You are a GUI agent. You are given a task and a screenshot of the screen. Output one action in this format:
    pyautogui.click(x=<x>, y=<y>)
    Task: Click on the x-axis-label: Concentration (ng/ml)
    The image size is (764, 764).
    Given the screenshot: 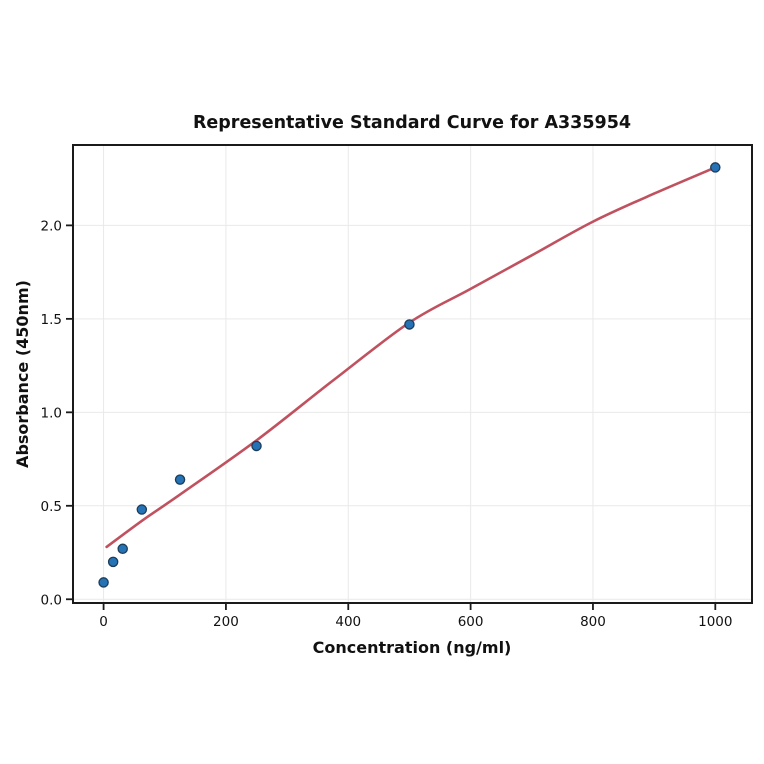 What is the action you would take?
    pyautogui.click(x=412, y=647)
    